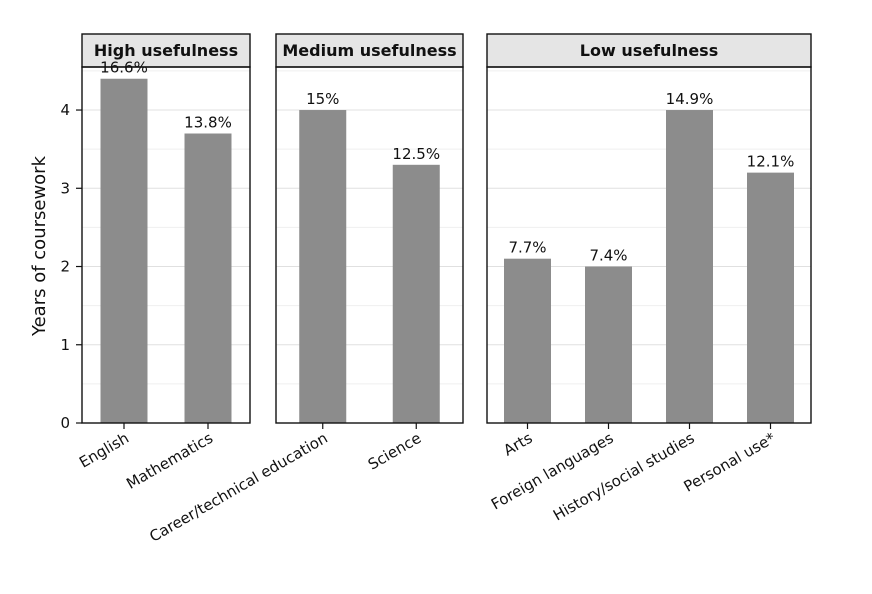 This screenshot has width=872, height=594. I want to click on x-tick-label: Arts, so click(517, 444).